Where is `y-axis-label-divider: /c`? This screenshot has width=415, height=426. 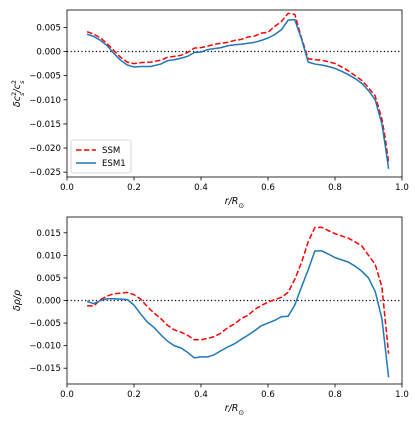 y-axis-label-divider: /c is located at coordinates (17, 88).